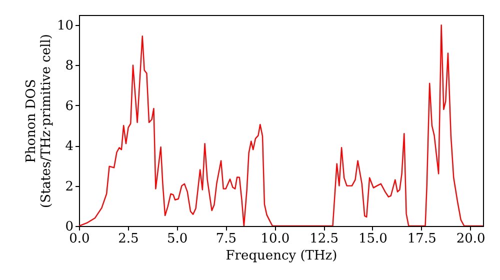  I want to click on x-tick-label: 0.0, so click(79, 239).